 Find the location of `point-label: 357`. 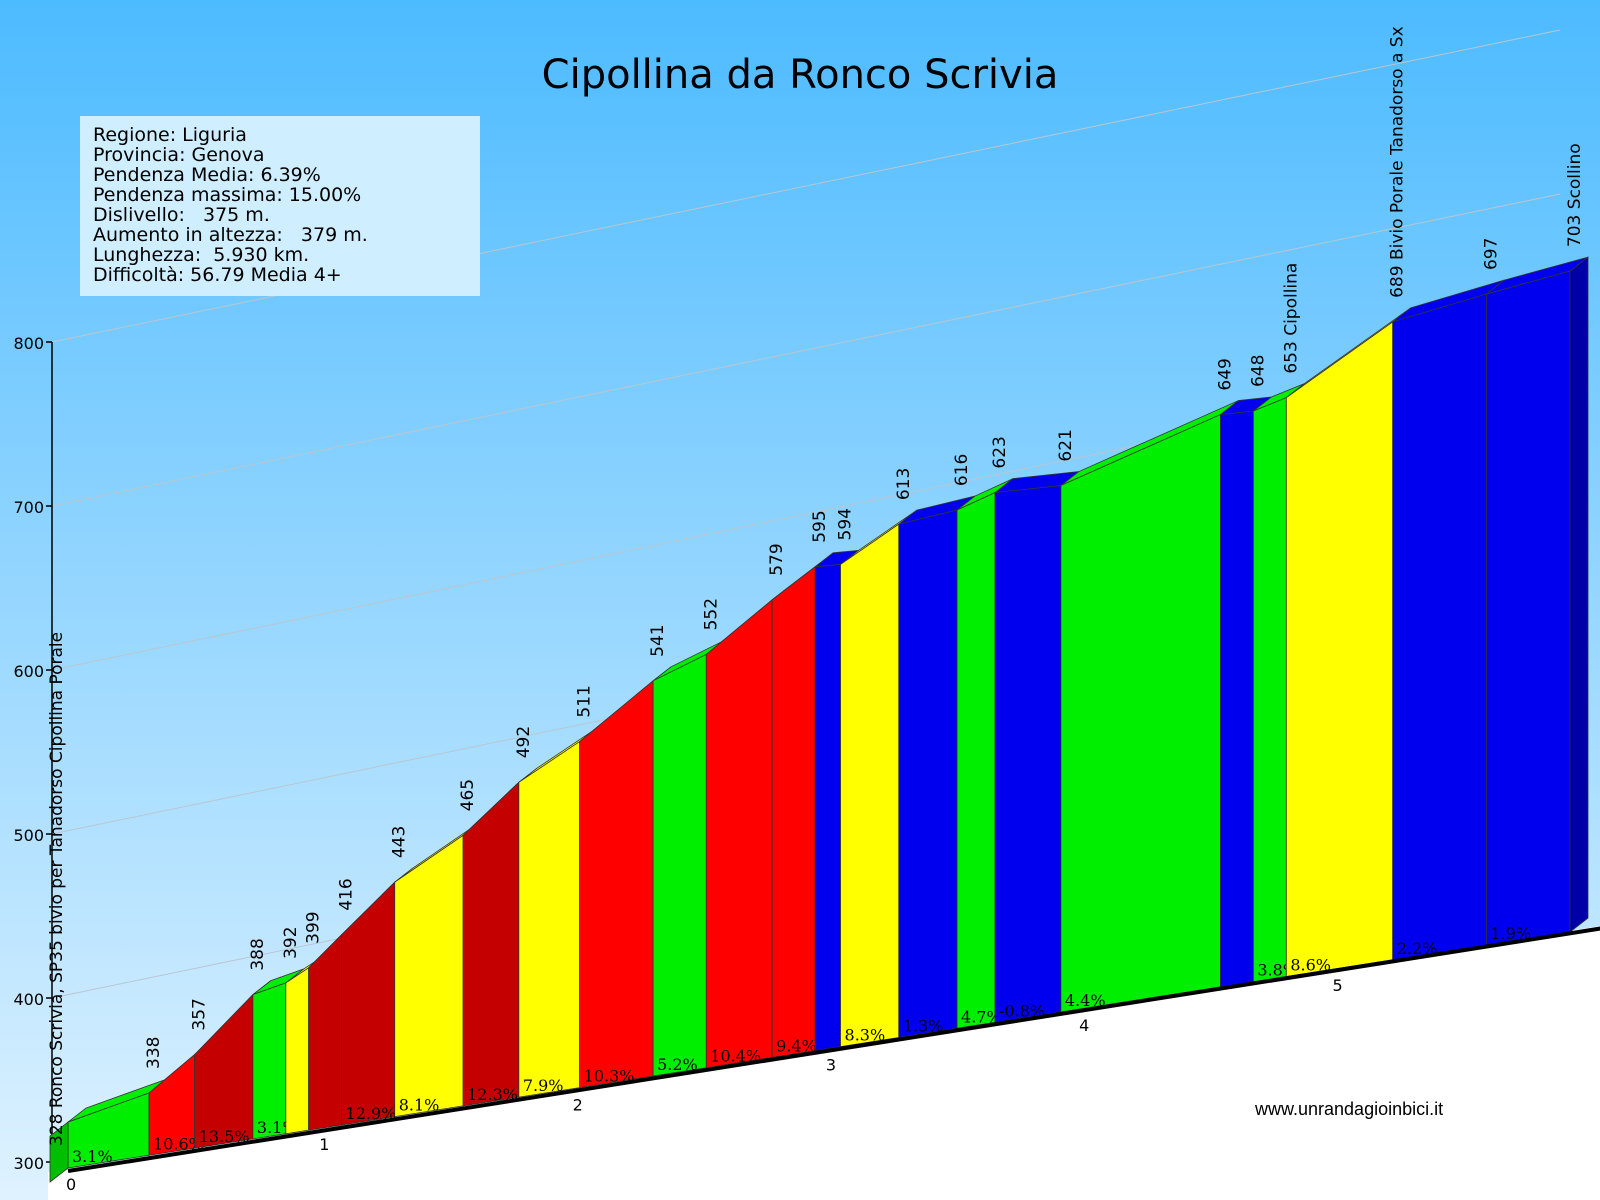

point-label: 357 is located at coordinates (200, 1014).